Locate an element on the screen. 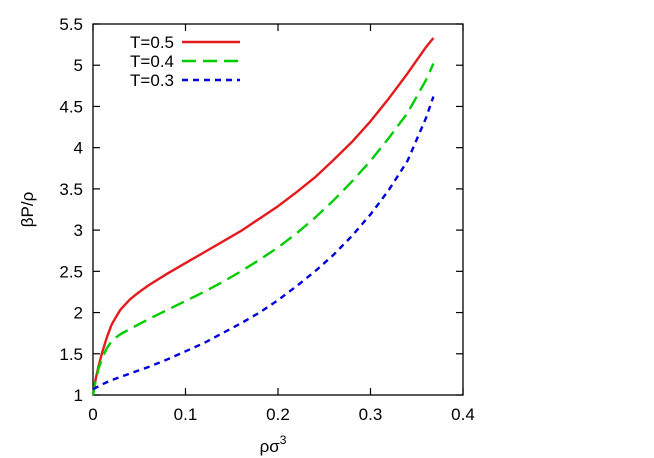 This screenshot has height=458, width=654. y-tick-label: 1.5 is located at coordinates (71, 354).